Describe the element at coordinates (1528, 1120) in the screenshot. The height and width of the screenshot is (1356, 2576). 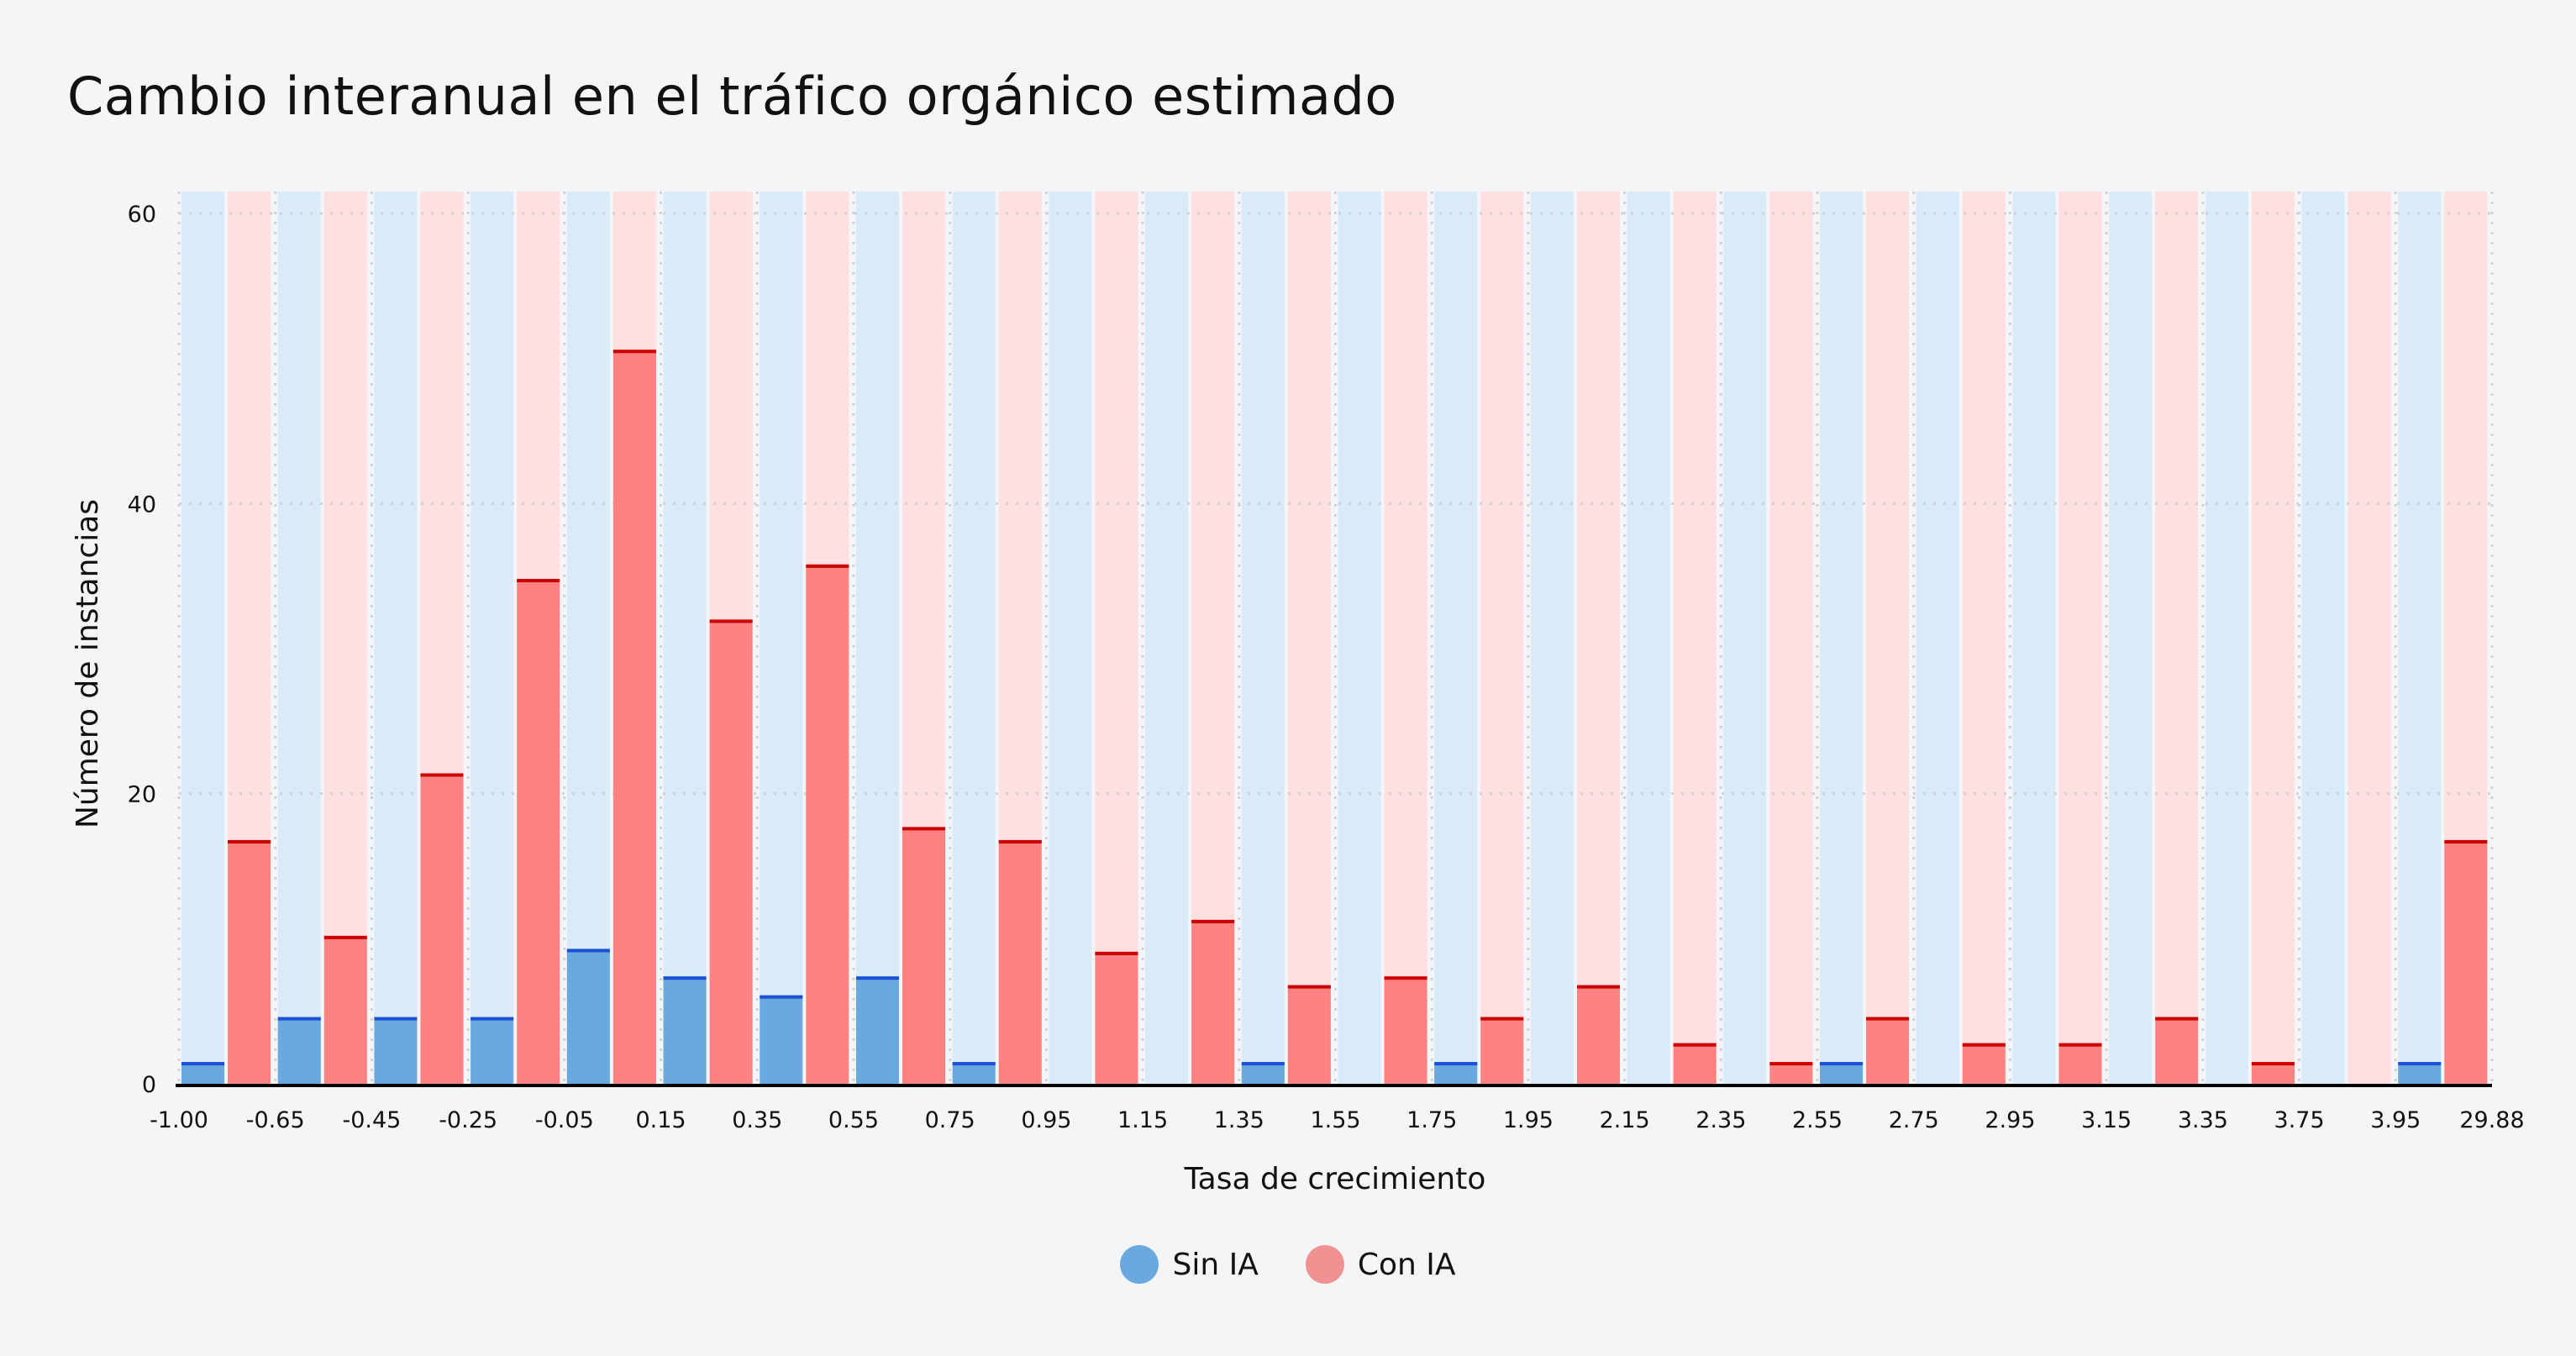
I see `x-tick-label: 1.95` at that location.